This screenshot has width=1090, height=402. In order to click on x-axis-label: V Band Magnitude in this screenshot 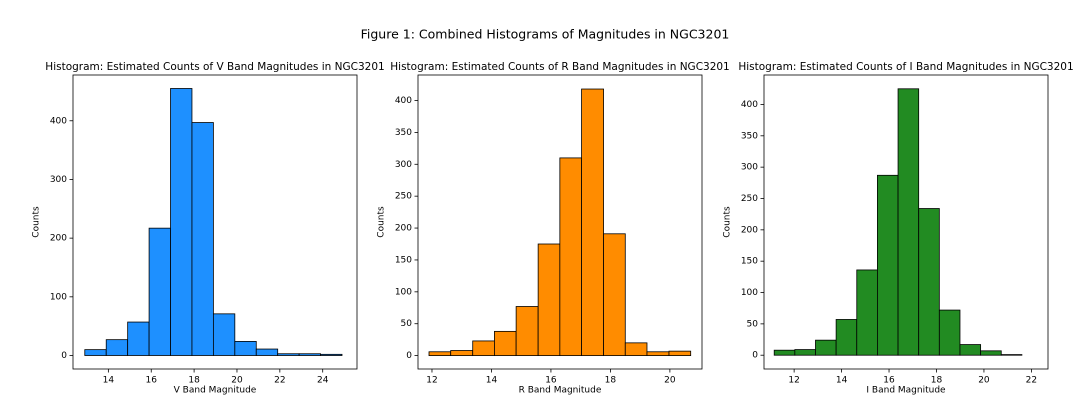, I will do `click(215, 391)`.